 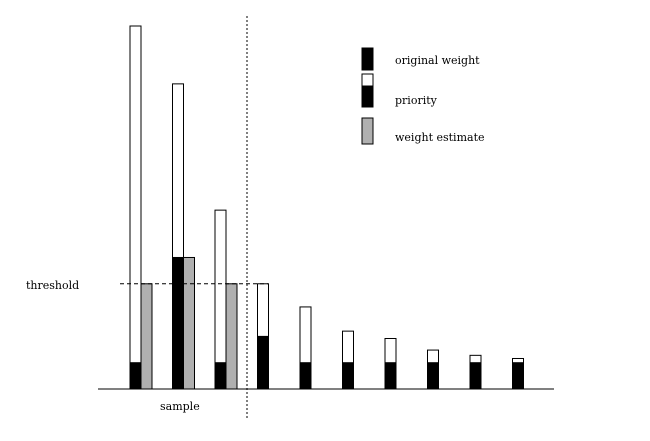 I want to click on legend-label-priority: priority, so click(x=416, y=100).